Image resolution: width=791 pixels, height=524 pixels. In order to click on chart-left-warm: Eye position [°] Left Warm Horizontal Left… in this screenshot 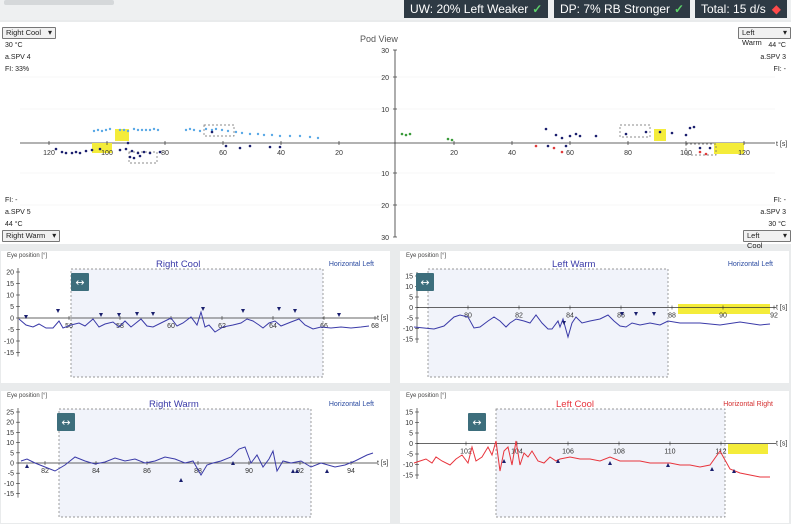, I will do `click(594, 317)`.